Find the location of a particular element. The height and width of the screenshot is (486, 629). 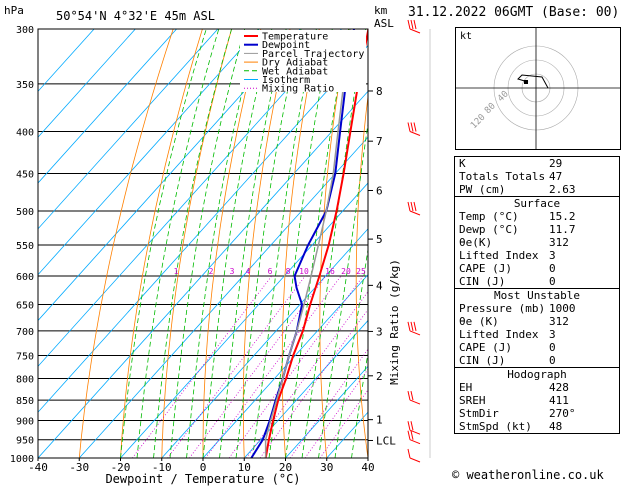

pressure-tick-label: 450 is located at coordinates (25, 174).